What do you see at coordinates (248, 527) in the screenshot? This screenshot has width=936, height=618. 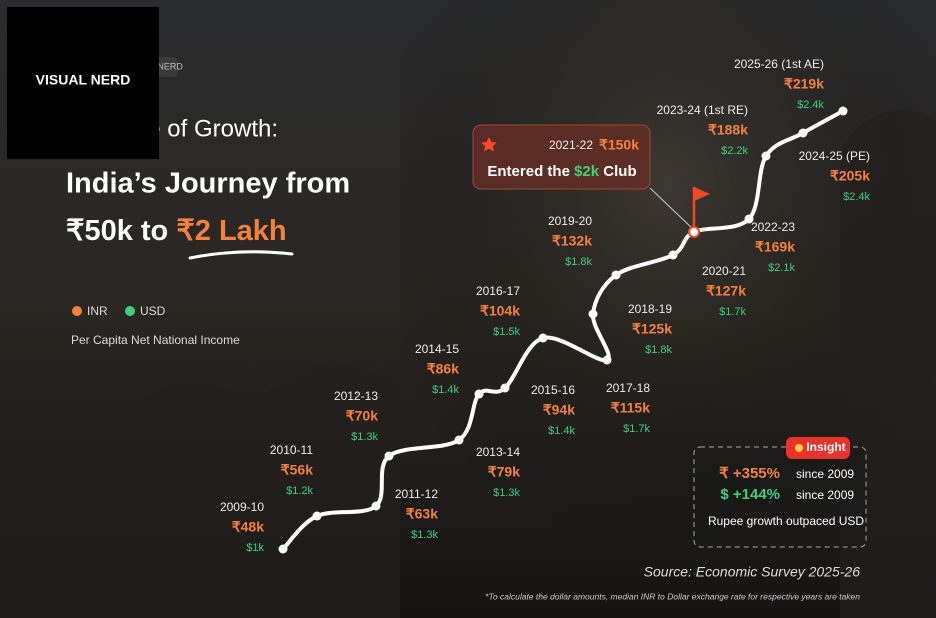 I see `inr-label: ₹48k` at bounding box center [248, 527].